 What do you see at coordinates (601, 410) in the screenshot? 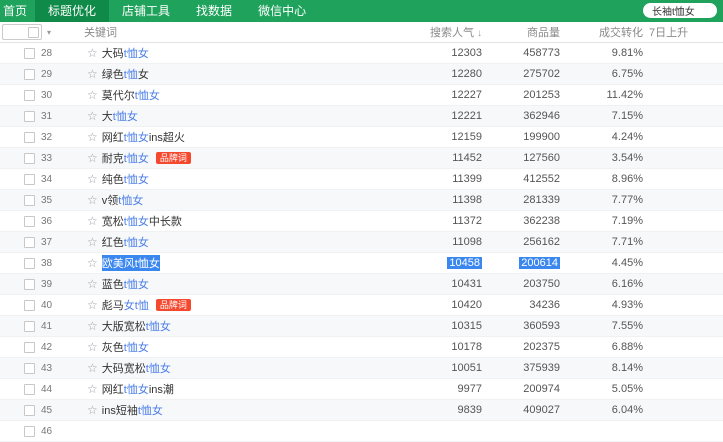
I see `conversion-value: 6.04%` at bounding box center [601, 410].